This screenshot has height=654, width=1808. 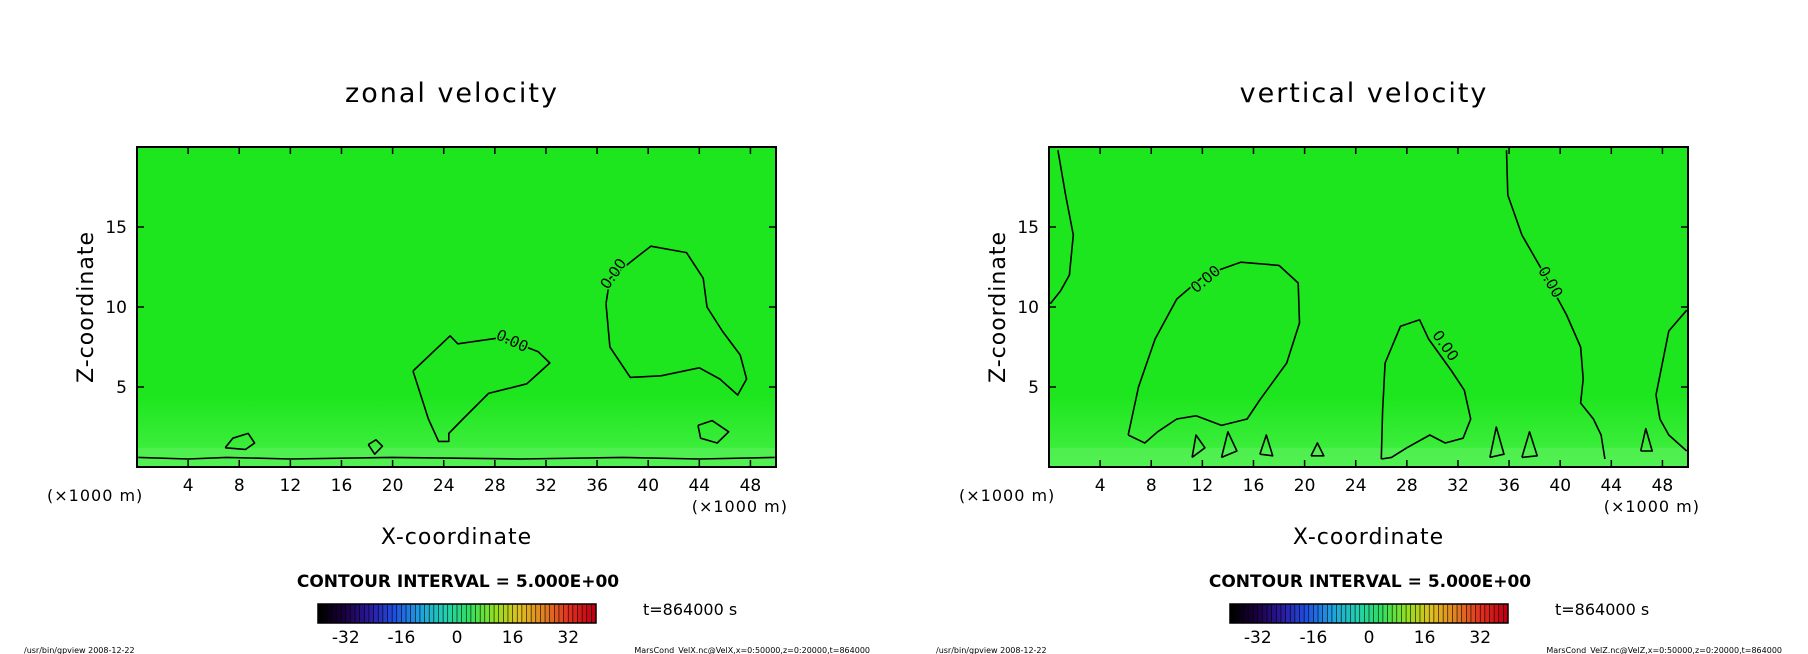 What do you see at coordinates (291, 486) in the screenshot?
I see `x-tick-label: 12` at bounding box center [291, 486].